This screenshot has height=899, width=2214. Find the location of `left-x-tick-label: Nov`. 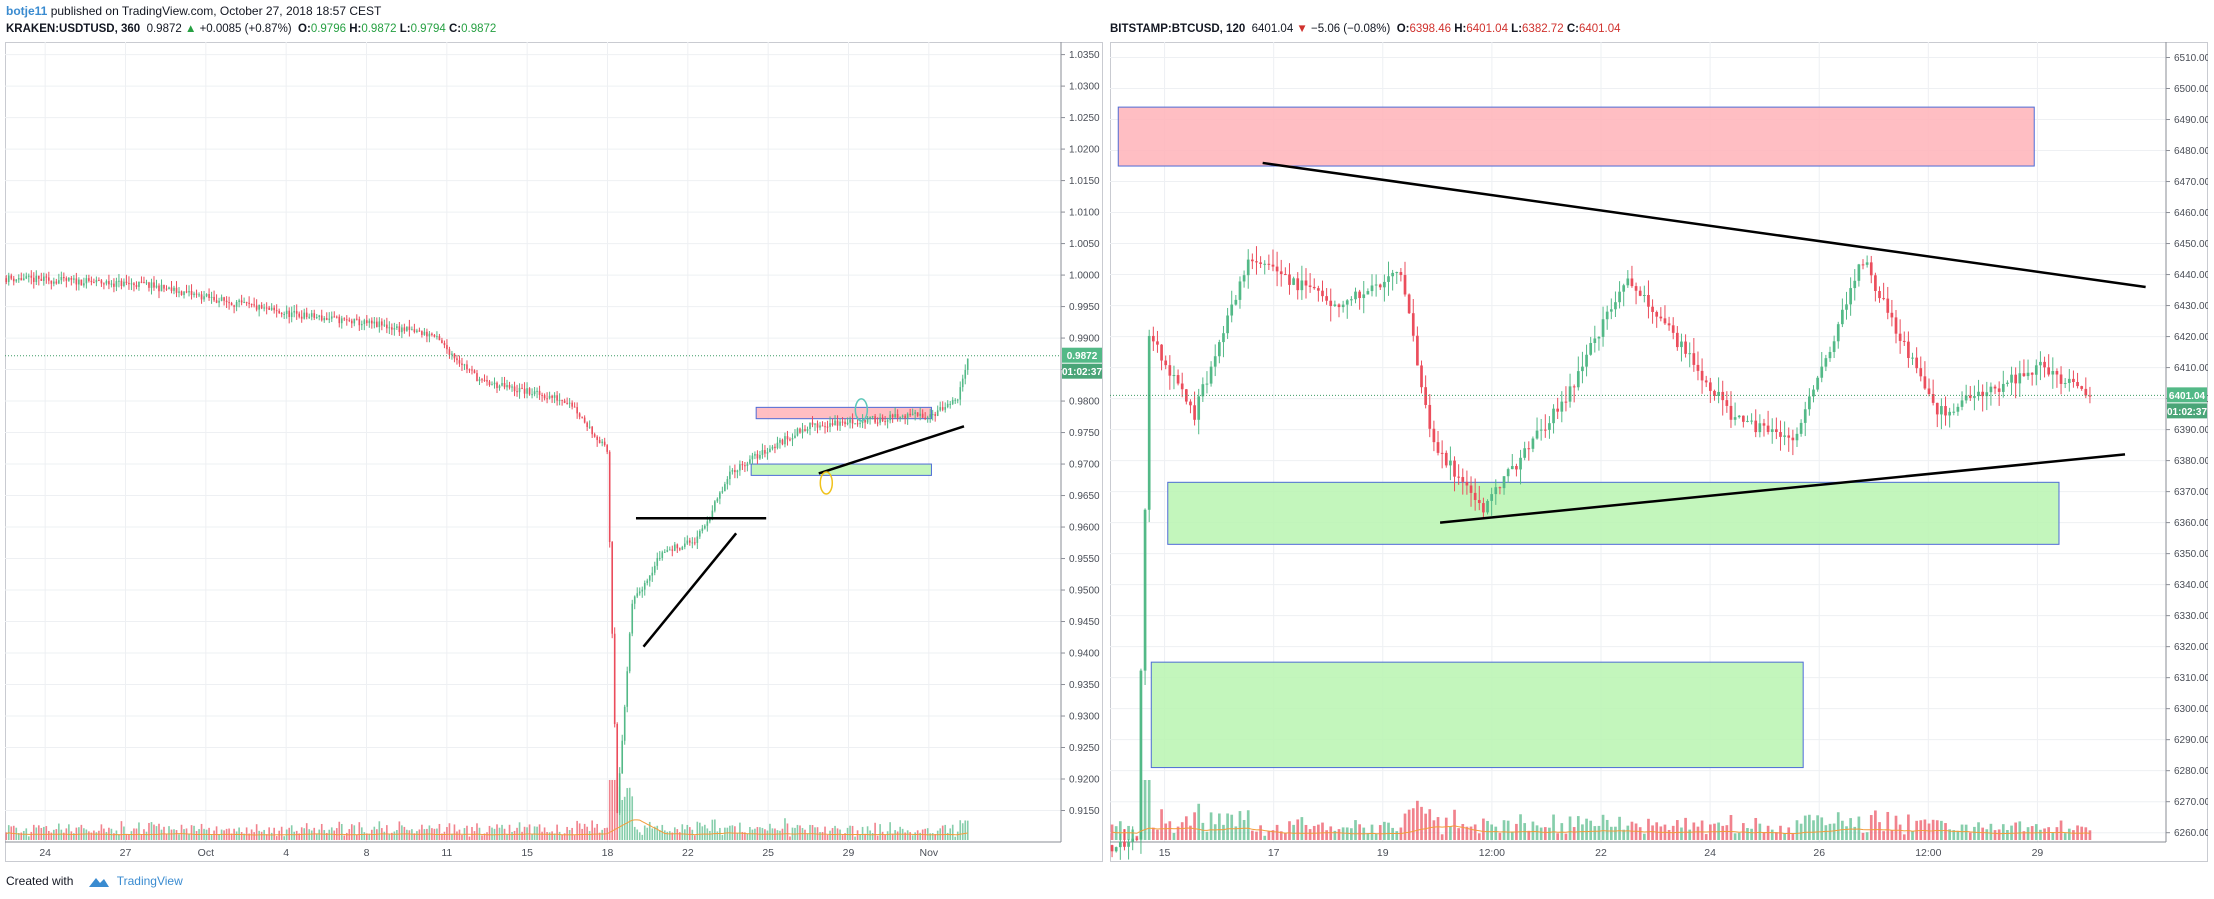

left-x-tick-label: Nov is located at coordinates (928, 853).